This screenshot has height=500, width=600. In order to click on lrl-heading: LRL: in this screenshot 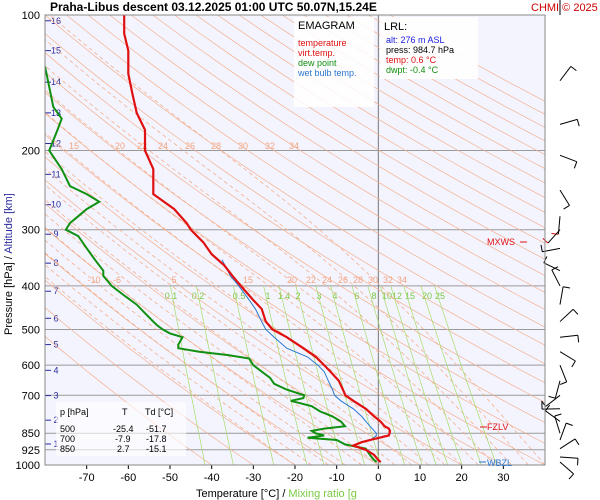, I will do `click(395, 27)`.